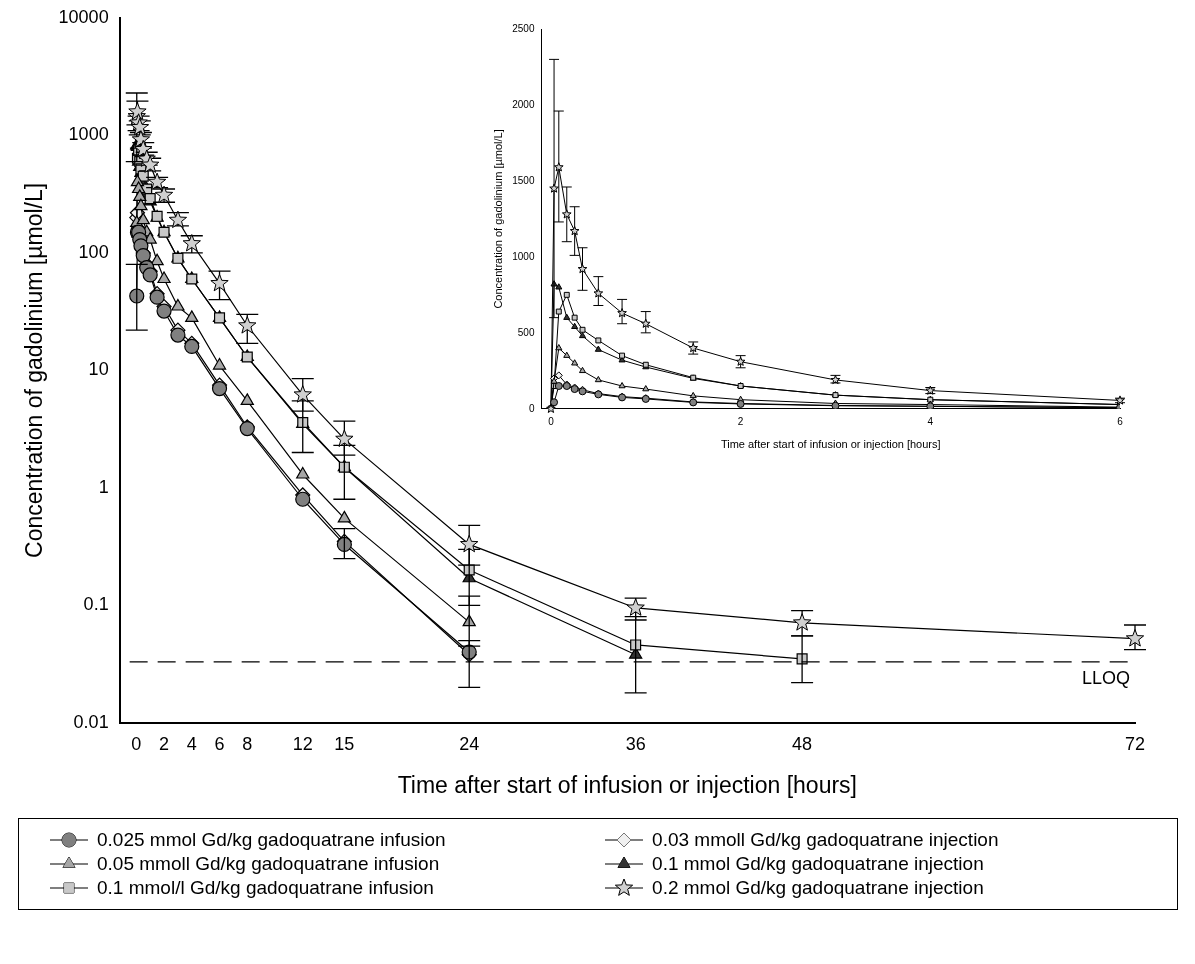 This screenshot has height=964, width=1195. What do you see at coordinates (103, 486) in the screenshot?
I see `y-tick-label: 1` at bounding box center [103, 486].